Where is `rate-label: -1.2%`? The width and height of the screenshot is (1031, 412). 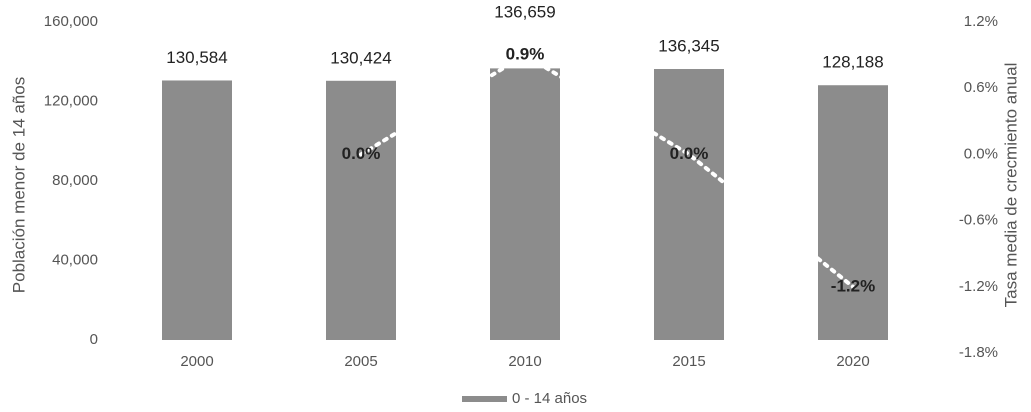 rate-label: -1.2% is located at coordinates (853, 285).